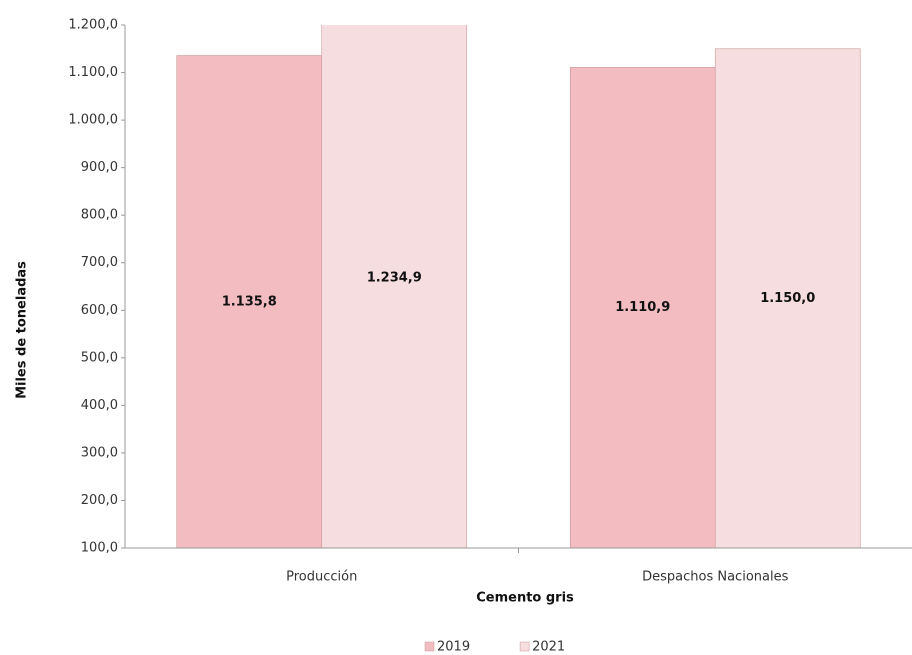 This screenshot has height=655, width=912. What do you see at coordinates (99, 548) in the screenshot?
I see `y-tick-label: 100,0` at bounding box center [99, 548].